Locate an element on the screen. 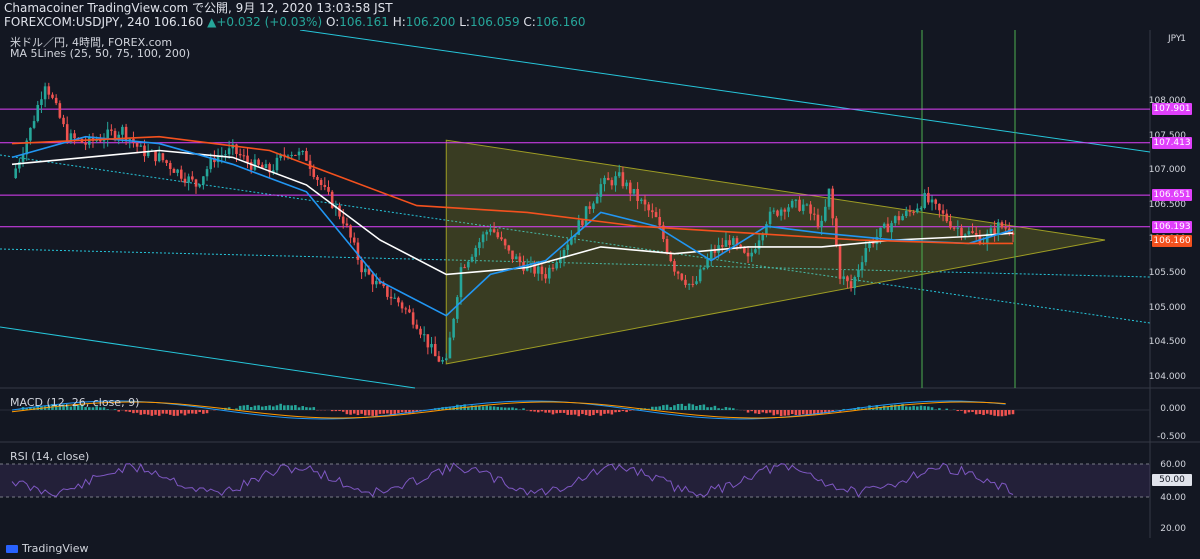 The height and width of the screenshot is (559, 1200). up-arrow-icon: ▲ is located at coordinates (211, 22).